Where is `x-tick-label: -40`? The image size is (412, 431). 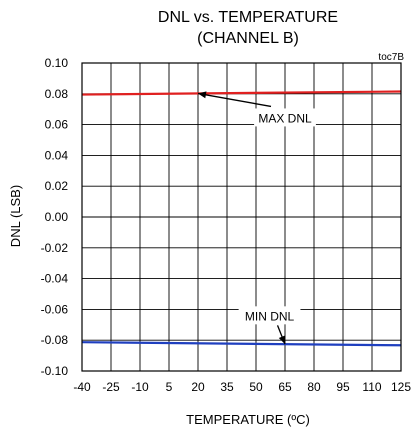
x-tick-label: -40 is located at coordinates (82, 387).